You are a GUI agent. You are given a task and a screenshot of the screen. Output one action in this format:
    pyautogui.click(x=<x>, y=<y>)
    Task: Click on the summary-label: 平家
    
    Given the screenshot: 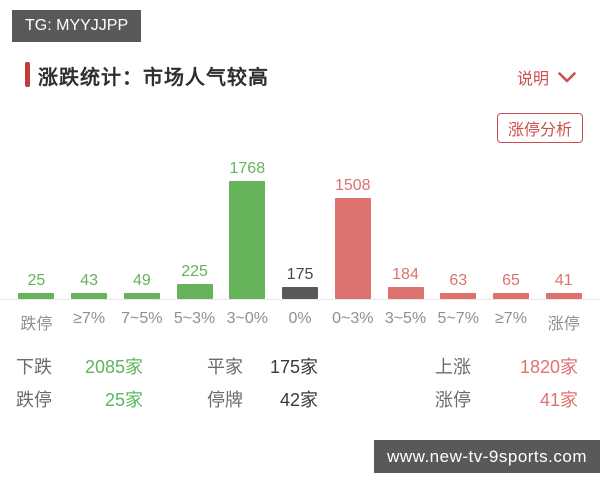 What is the action you would take?
    pyautogui.click(x=225, y=367)
    